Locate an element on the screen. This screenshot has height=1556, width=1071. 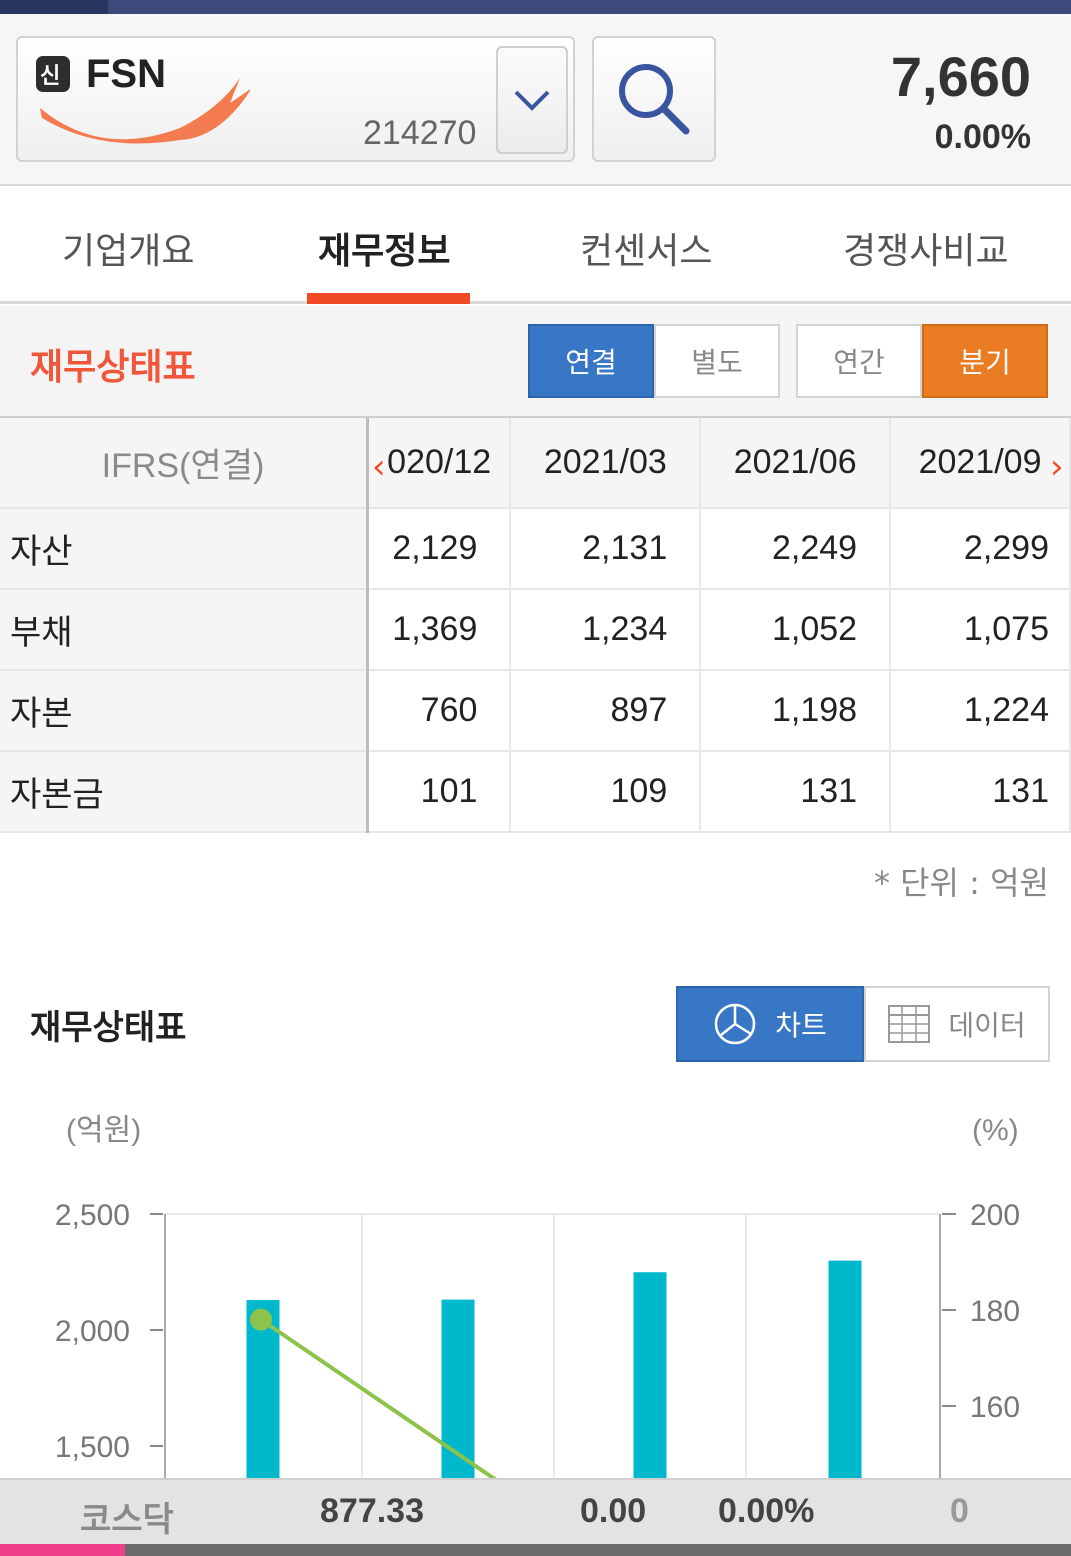
search-button is located at coordinates (654, 99).